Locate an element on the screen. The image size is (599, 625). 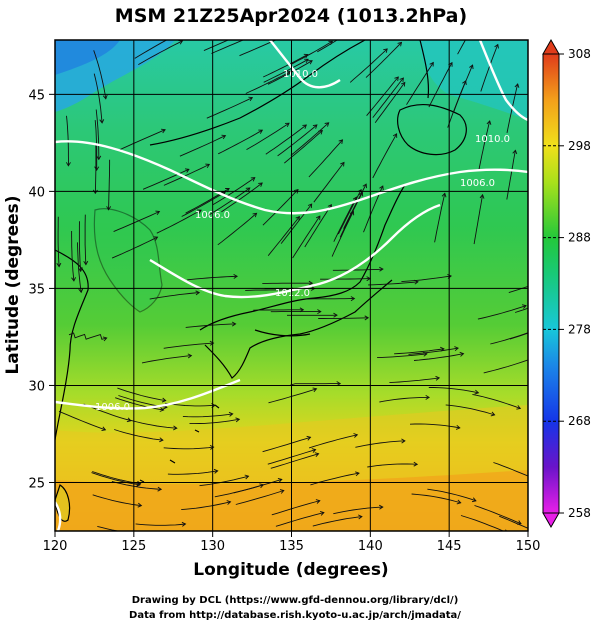
cool-region-northeast is located at coordinates (474, 80).